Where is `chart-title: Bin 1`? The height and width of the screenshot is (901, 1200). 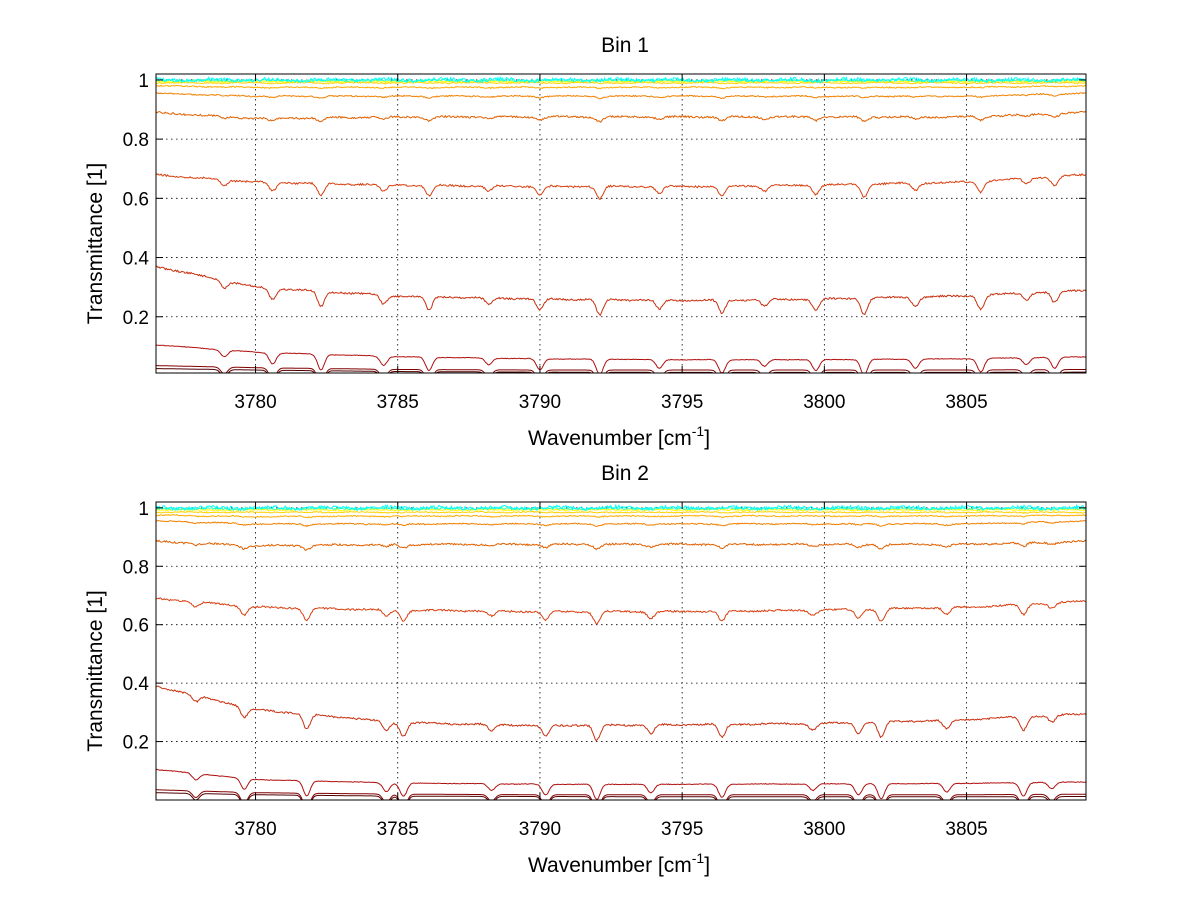
chart-title: Bin 1 is located at coordinates (625, 45).